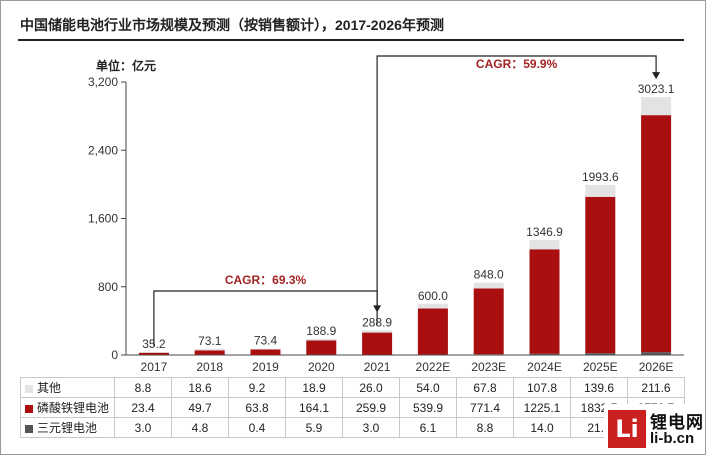  I want to click on logo-name: 锂电网, so click(677, 422).